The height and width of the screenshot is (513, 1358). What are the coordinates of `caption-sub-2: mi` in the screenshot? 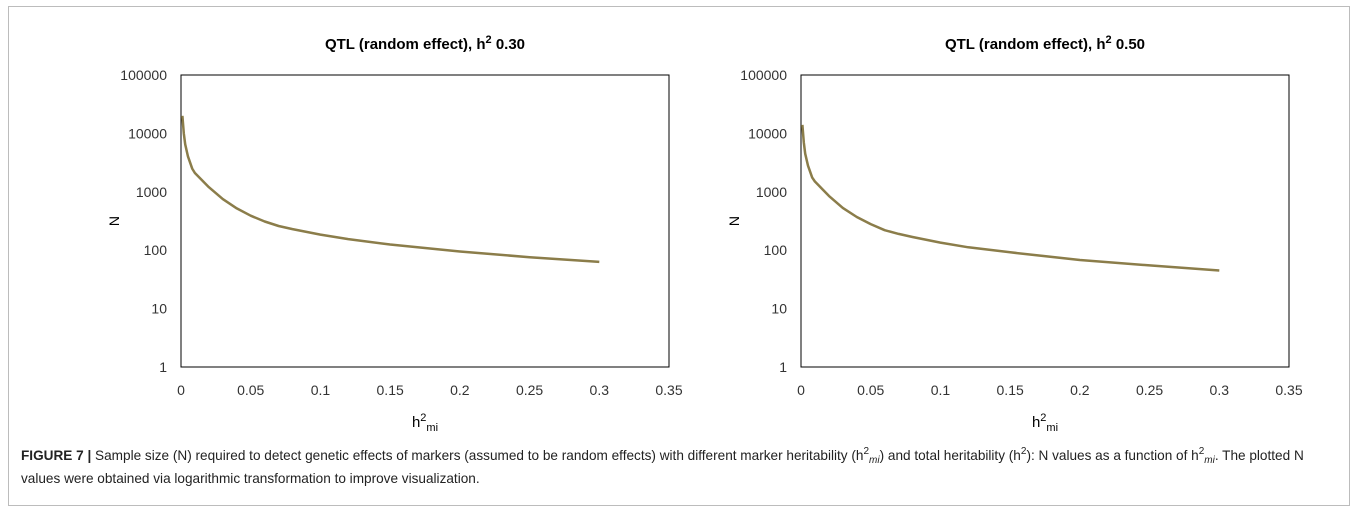 It's located at (1209, 460).